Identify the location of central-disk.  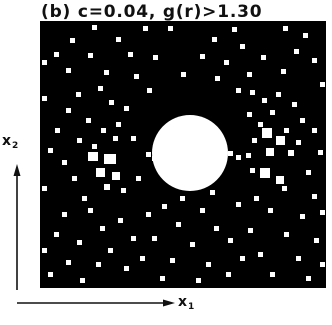
(190, 153).